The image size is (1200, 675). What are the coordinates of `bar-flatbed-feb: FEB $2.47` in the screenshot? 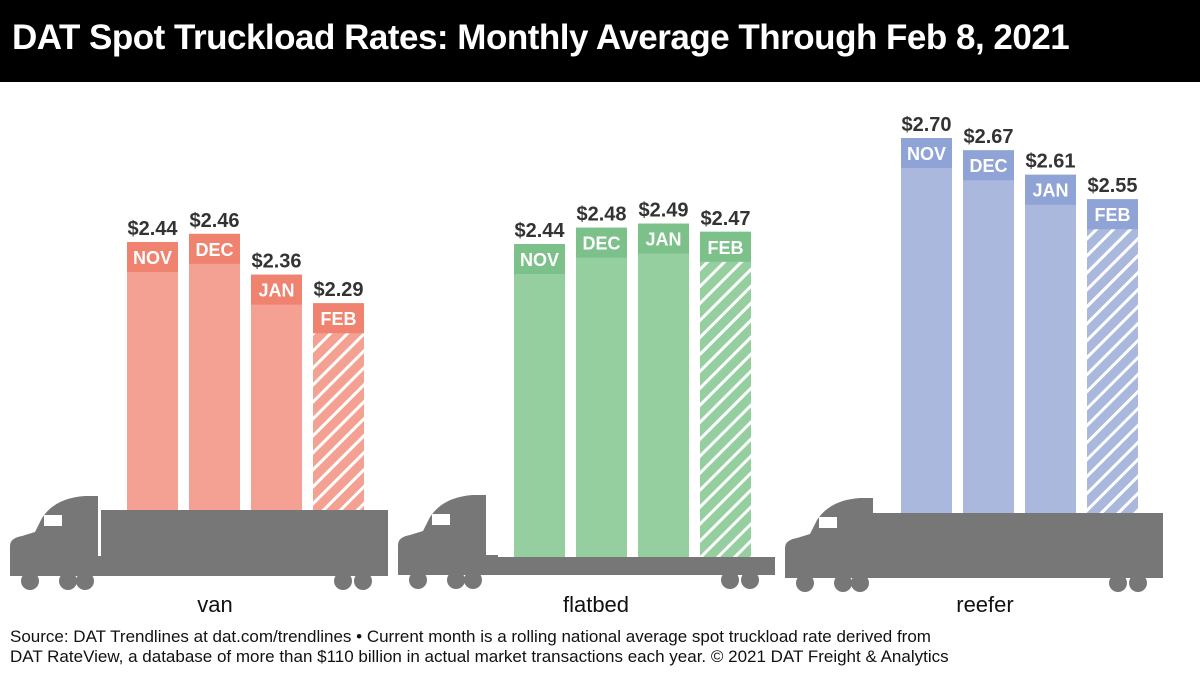 It's located at (725, 382).